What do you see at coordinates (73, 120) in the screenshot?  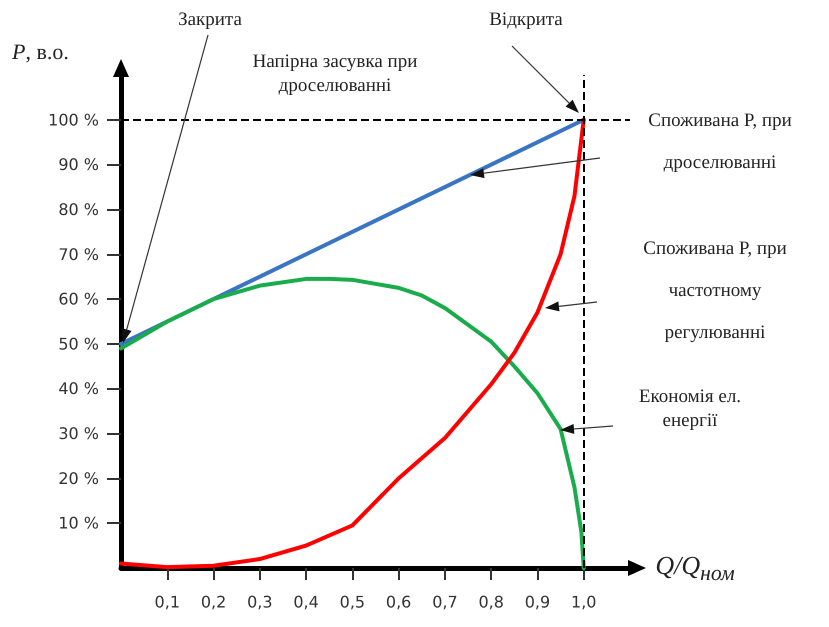 I see `y-tick-label: 100 %` at bounding box center [73, 120].